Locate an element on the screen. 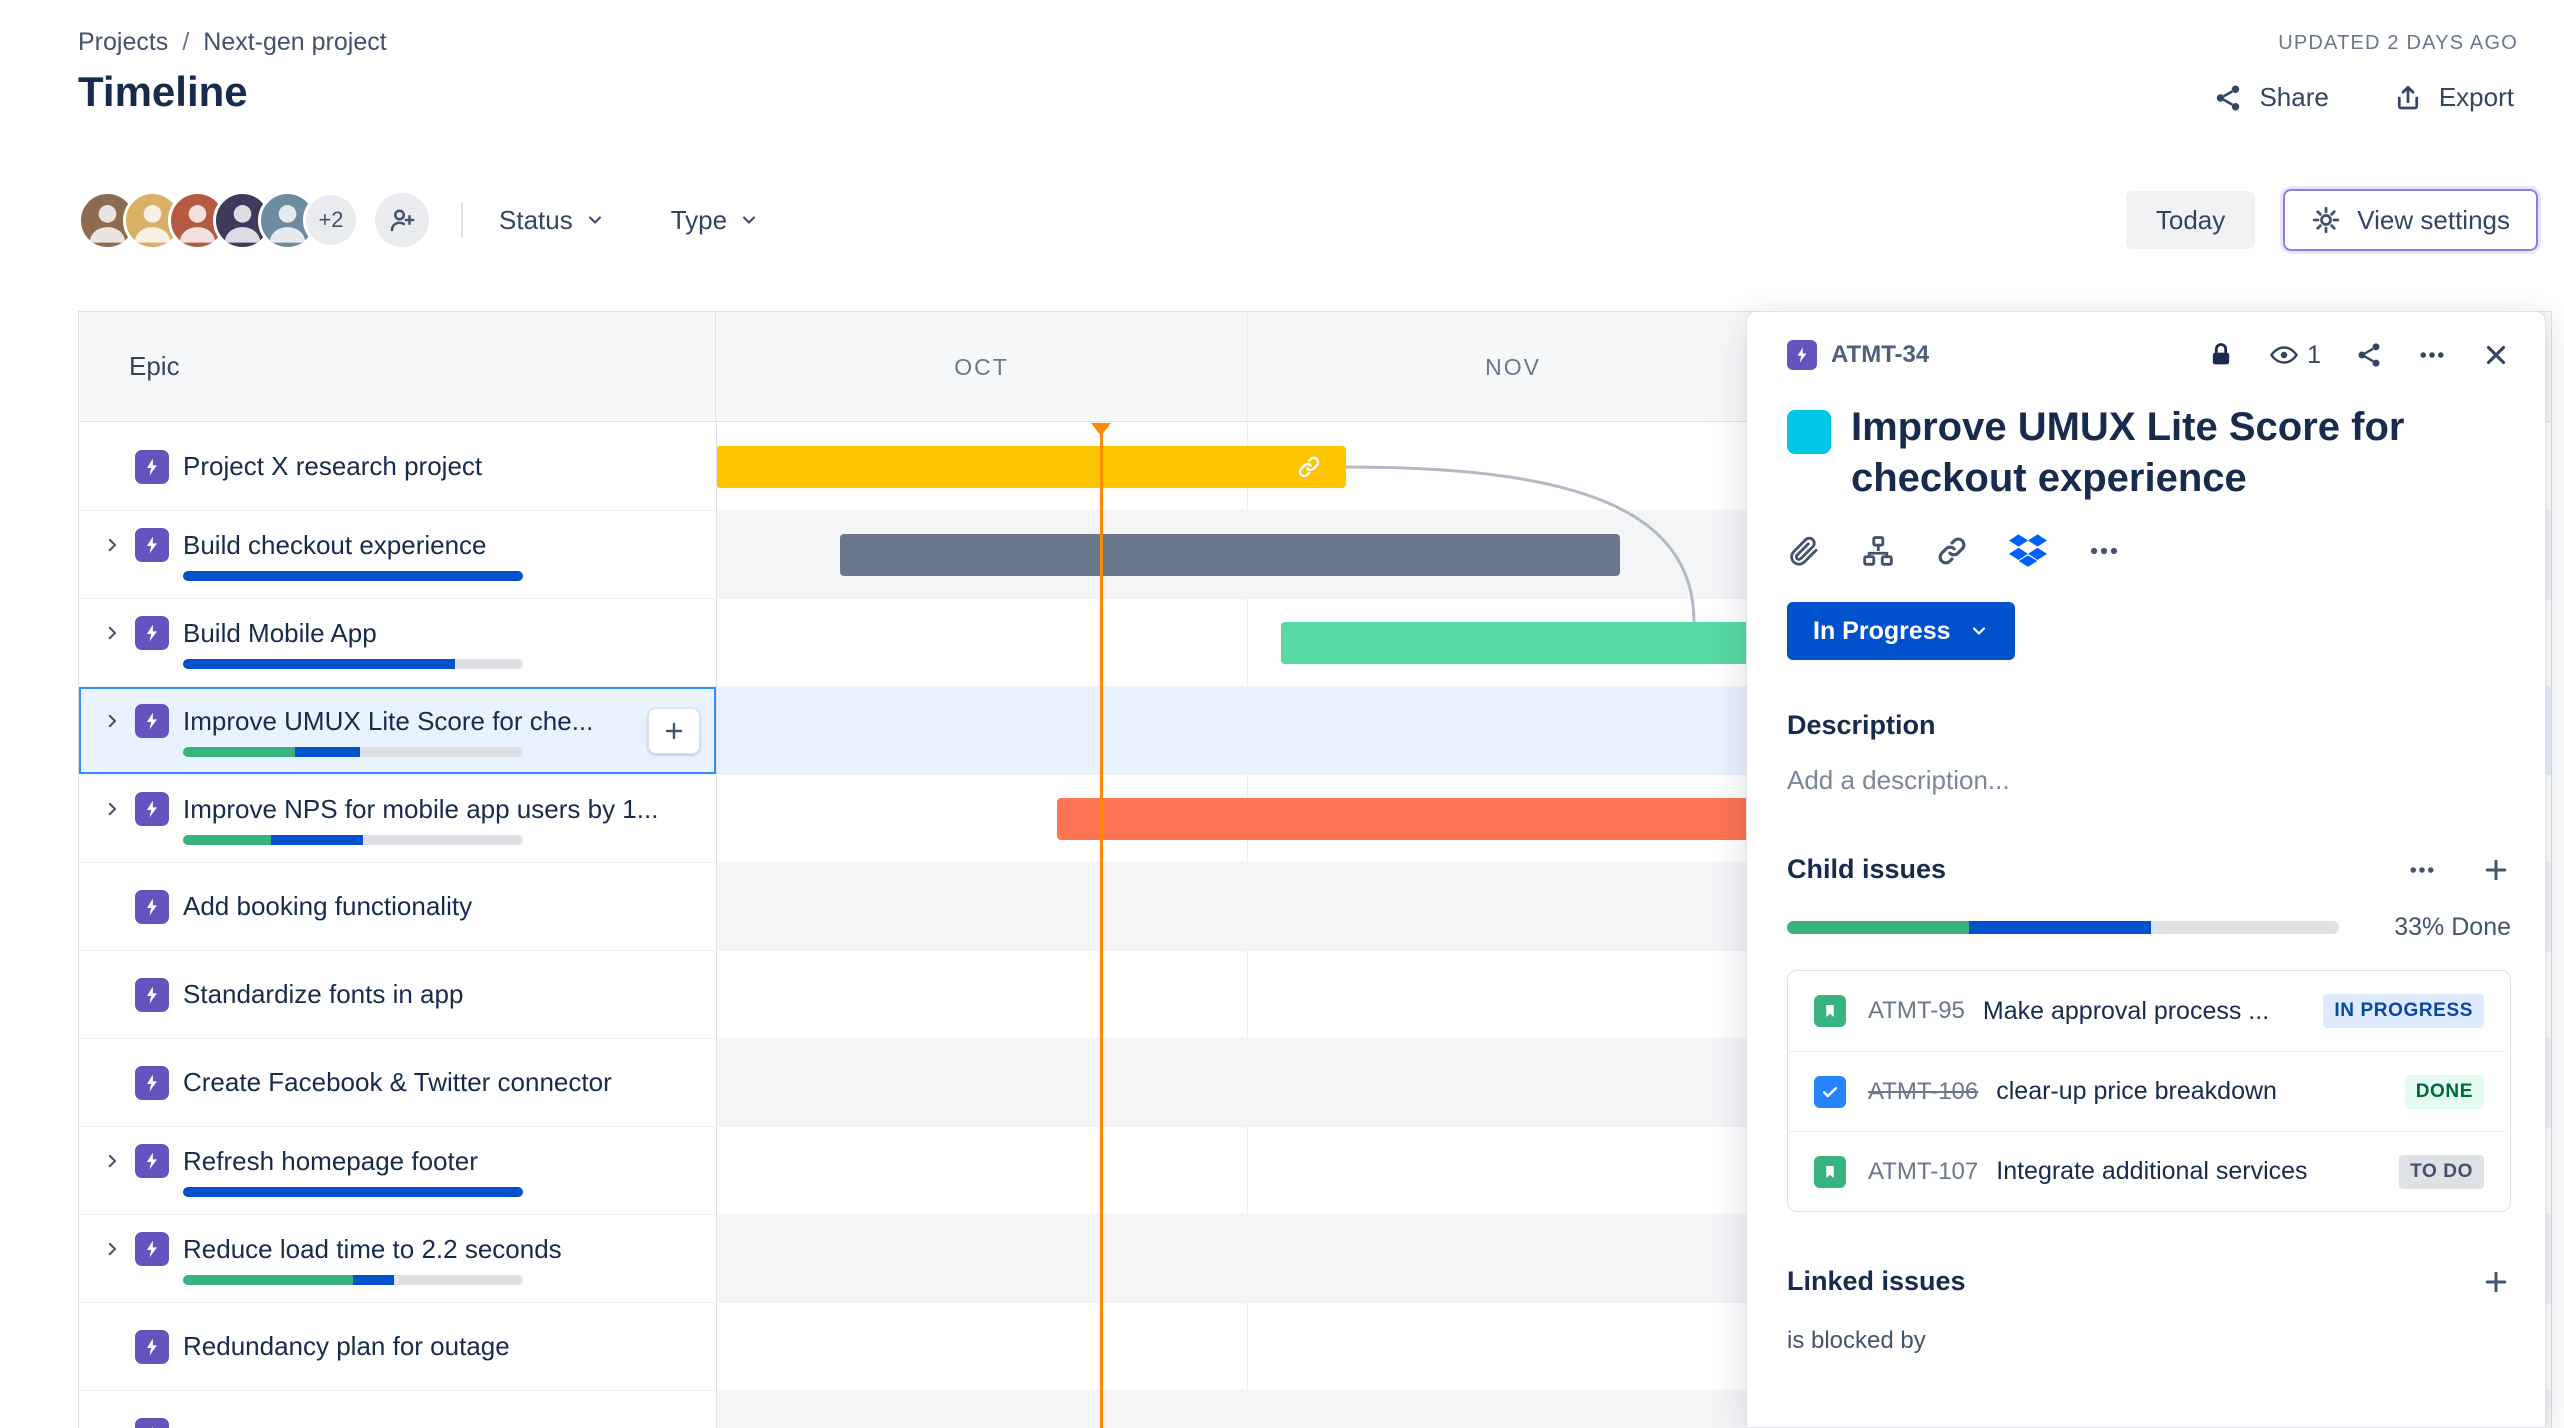  epic-label: Create Facebook & Twitter connector is located at coordinates (397, 1082).